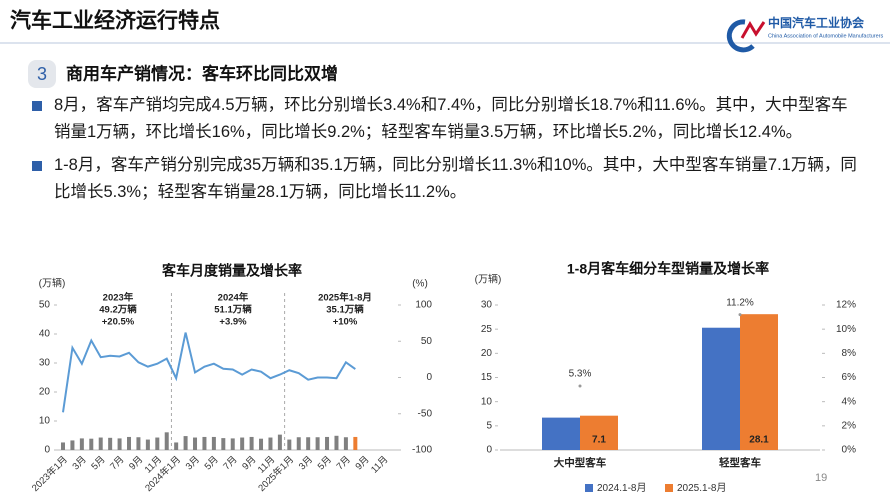  What do you see at coordinates (580, 374) in the screenshot?
I see `growth-label: 5.3%` at bounding box center [580, 374].